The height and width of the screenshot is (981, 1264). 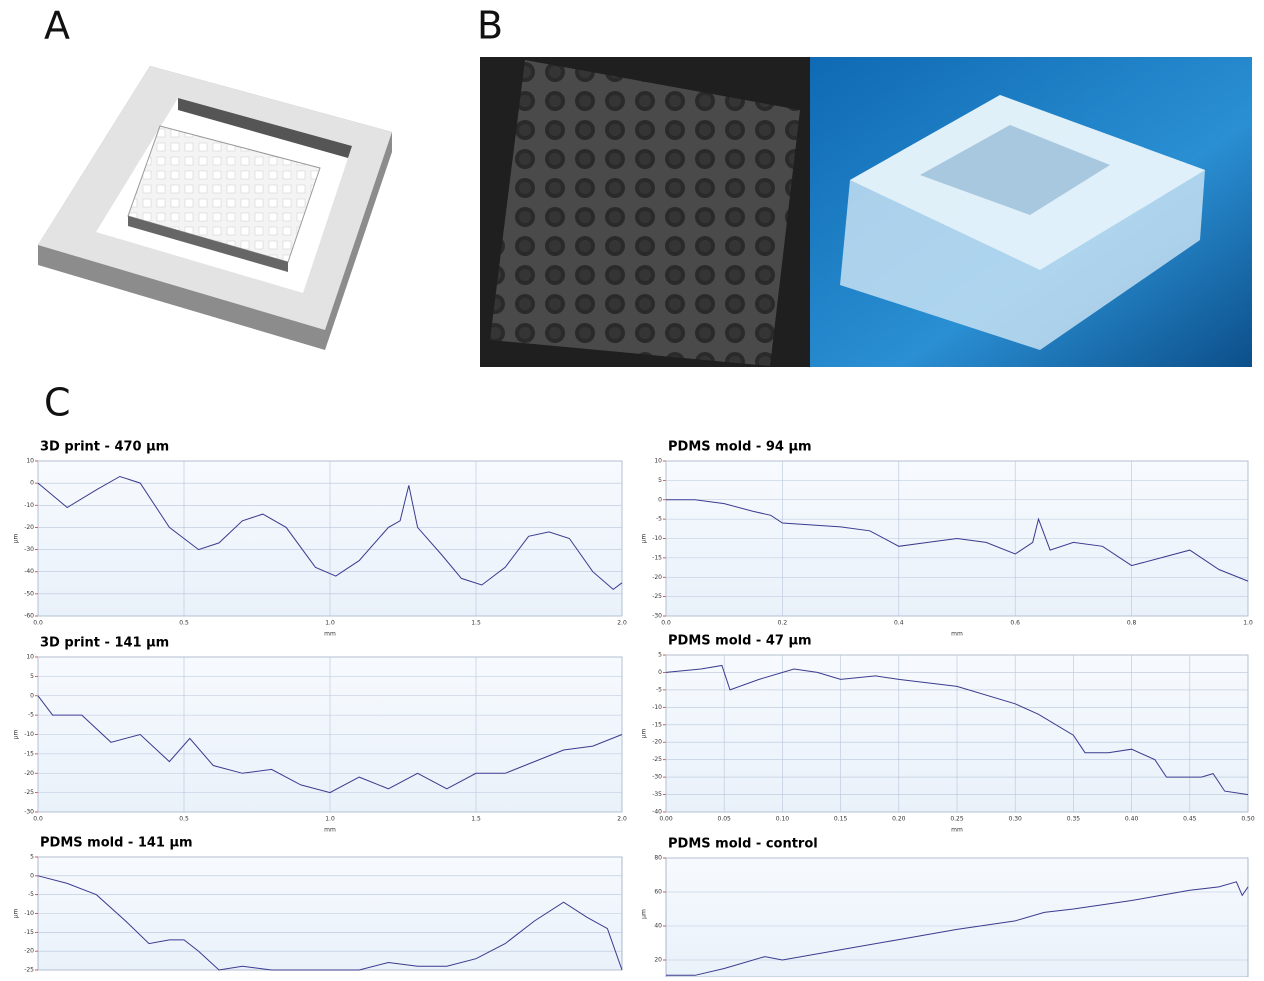 What do you see at coordinates (841, 819) in the screenshot?
I see `x-tick-label: 0.15` at bounding box center [841, 819].